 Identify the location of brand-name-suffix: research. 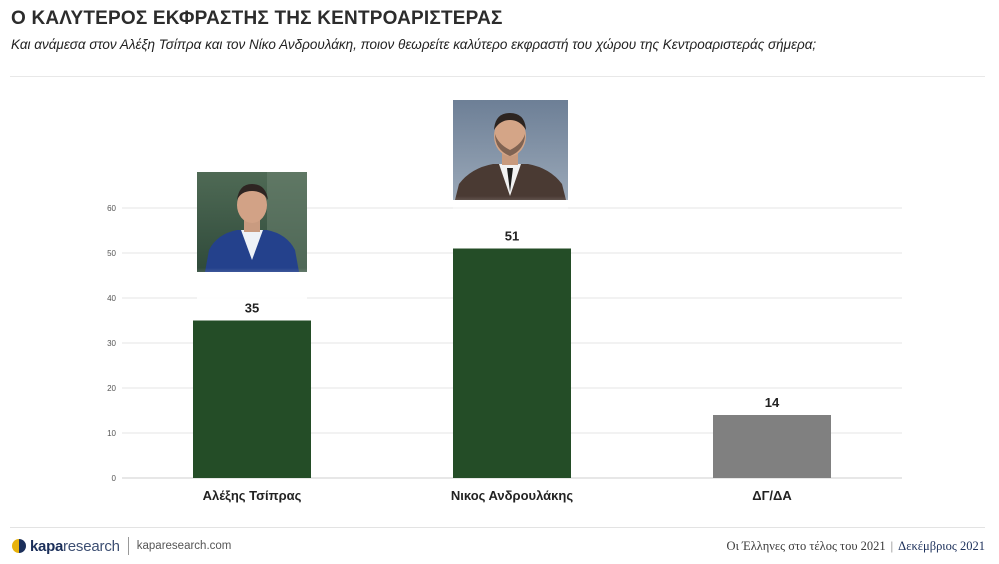
(91, 546).